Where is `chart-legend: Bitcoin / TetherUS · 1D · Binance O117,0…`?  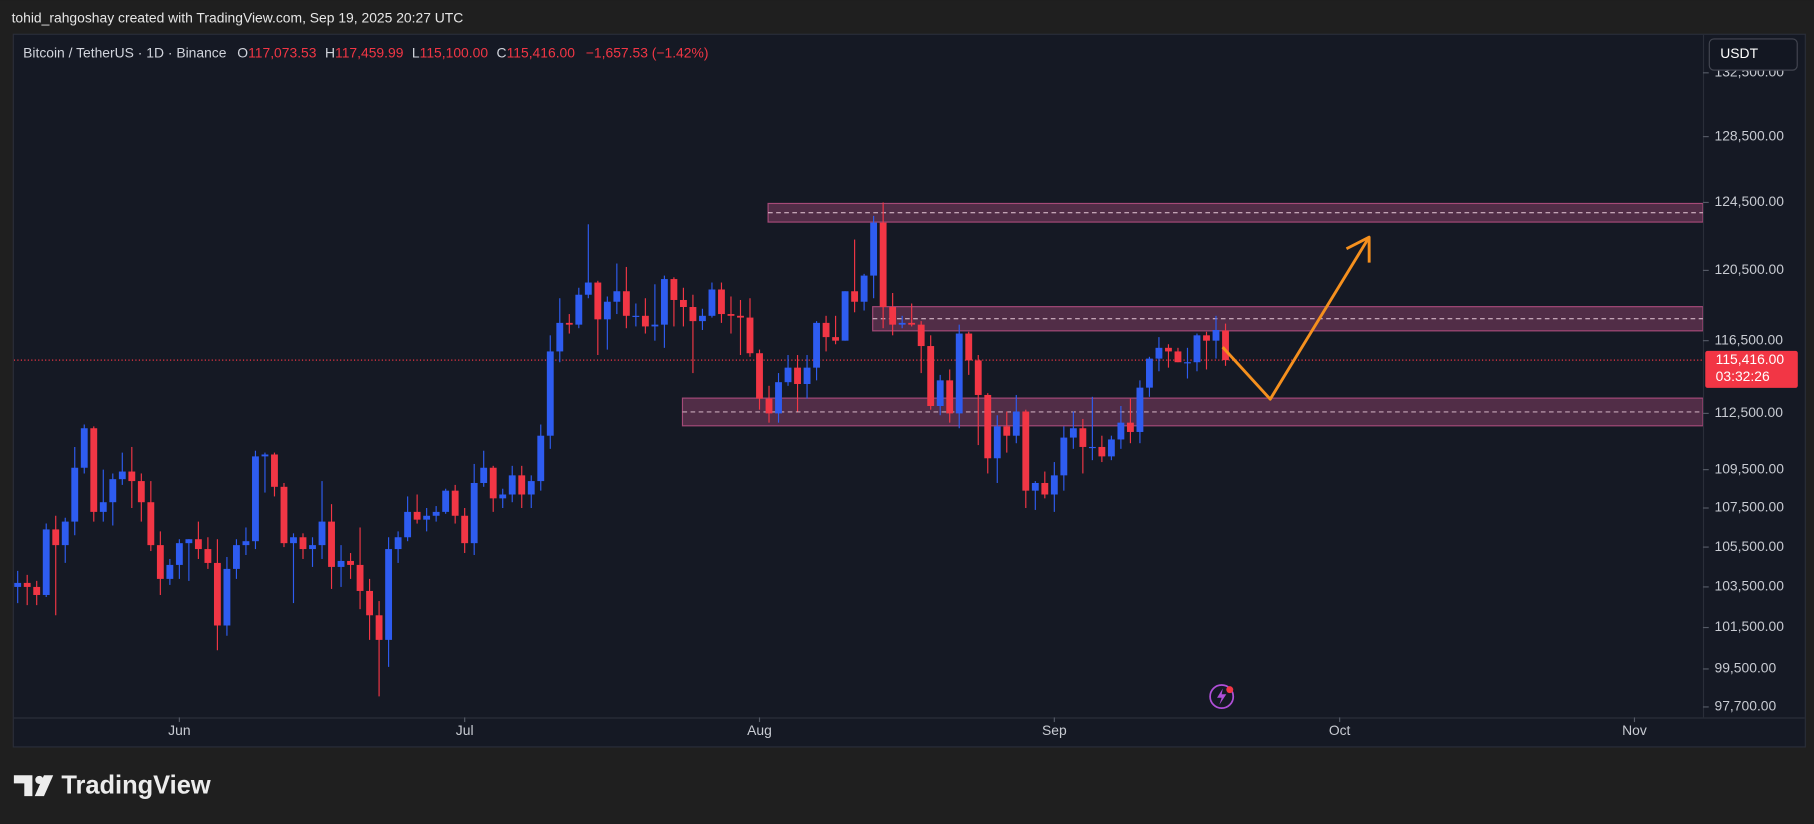
chart-legend: Bitcoin / TetherUS · 1D · Binance O117,0… is located at coordinates (365, 52).